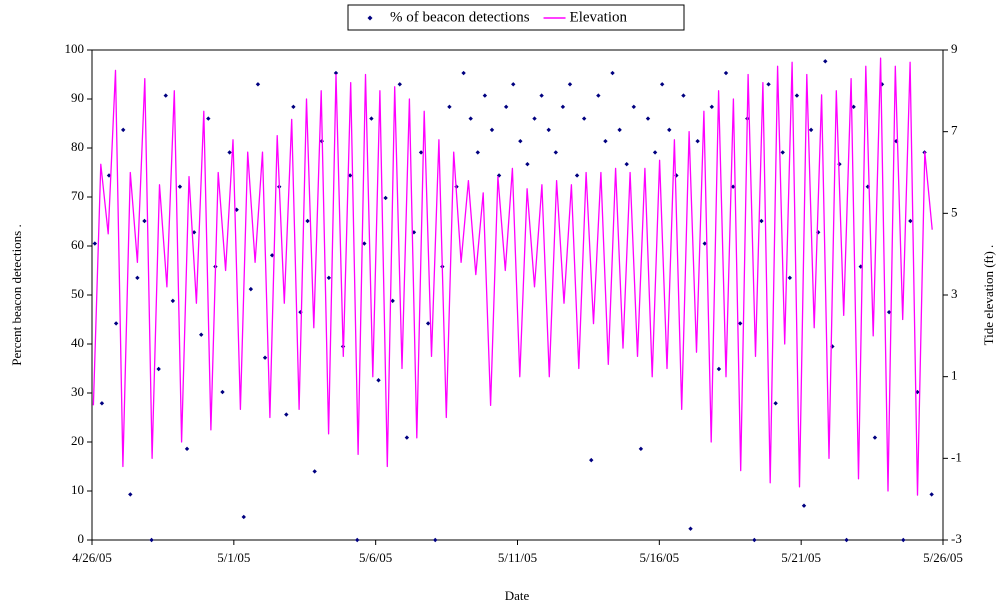 This screenshot has width=1001, height=607. I want to click on y2-tick-label: 9, so click(954, 48).